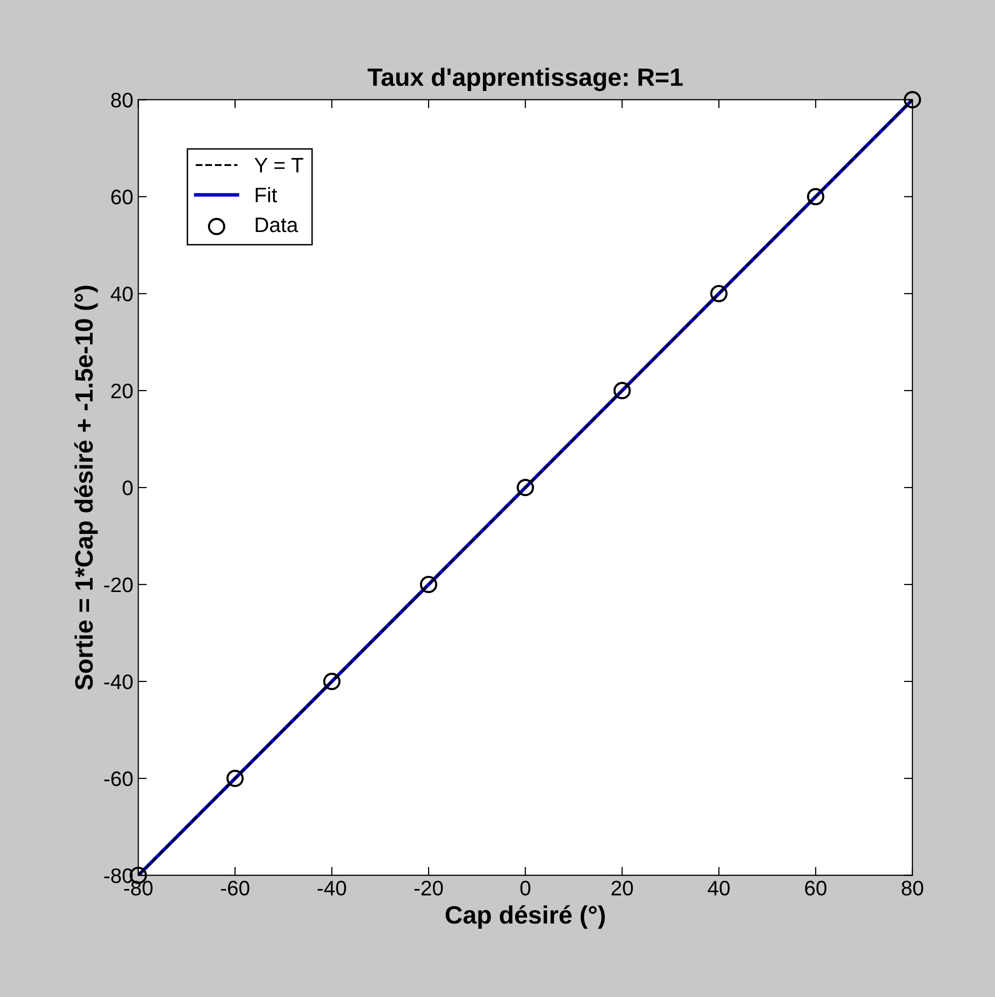 Image resolution: width=995 pixels, height=997 pixels. Describe the element at coordinates (86, 488) in the screenshot. I see `y-axis-title: Sortie = 1*Cap désiré + -1.5e-10 (°)` at that location.